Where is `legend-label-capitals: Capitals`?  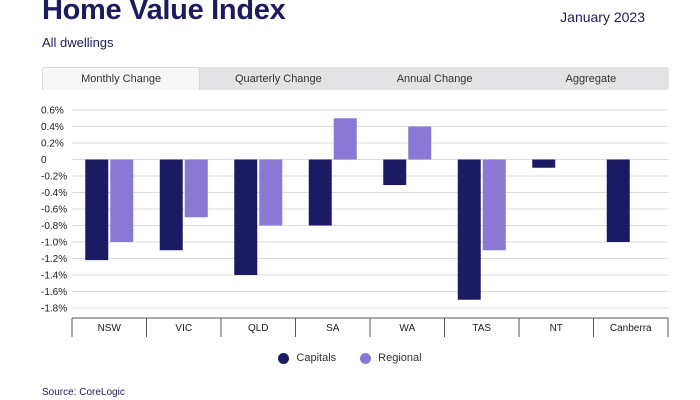 legend-label-capitals: Capitals is located at coordinates (316, 358).